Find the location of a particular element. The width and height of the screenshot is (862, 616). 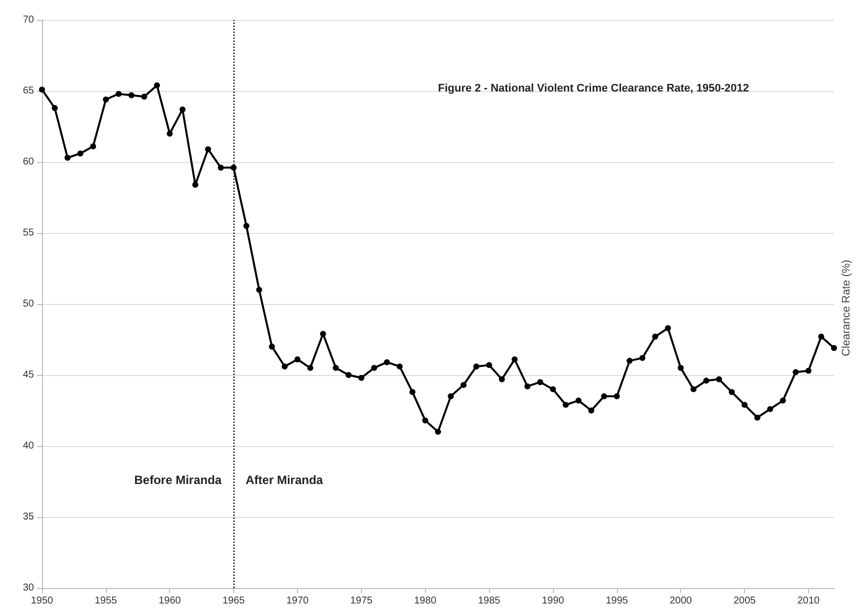

x-tick-label: 1985 is located at coordinates (489, 601).